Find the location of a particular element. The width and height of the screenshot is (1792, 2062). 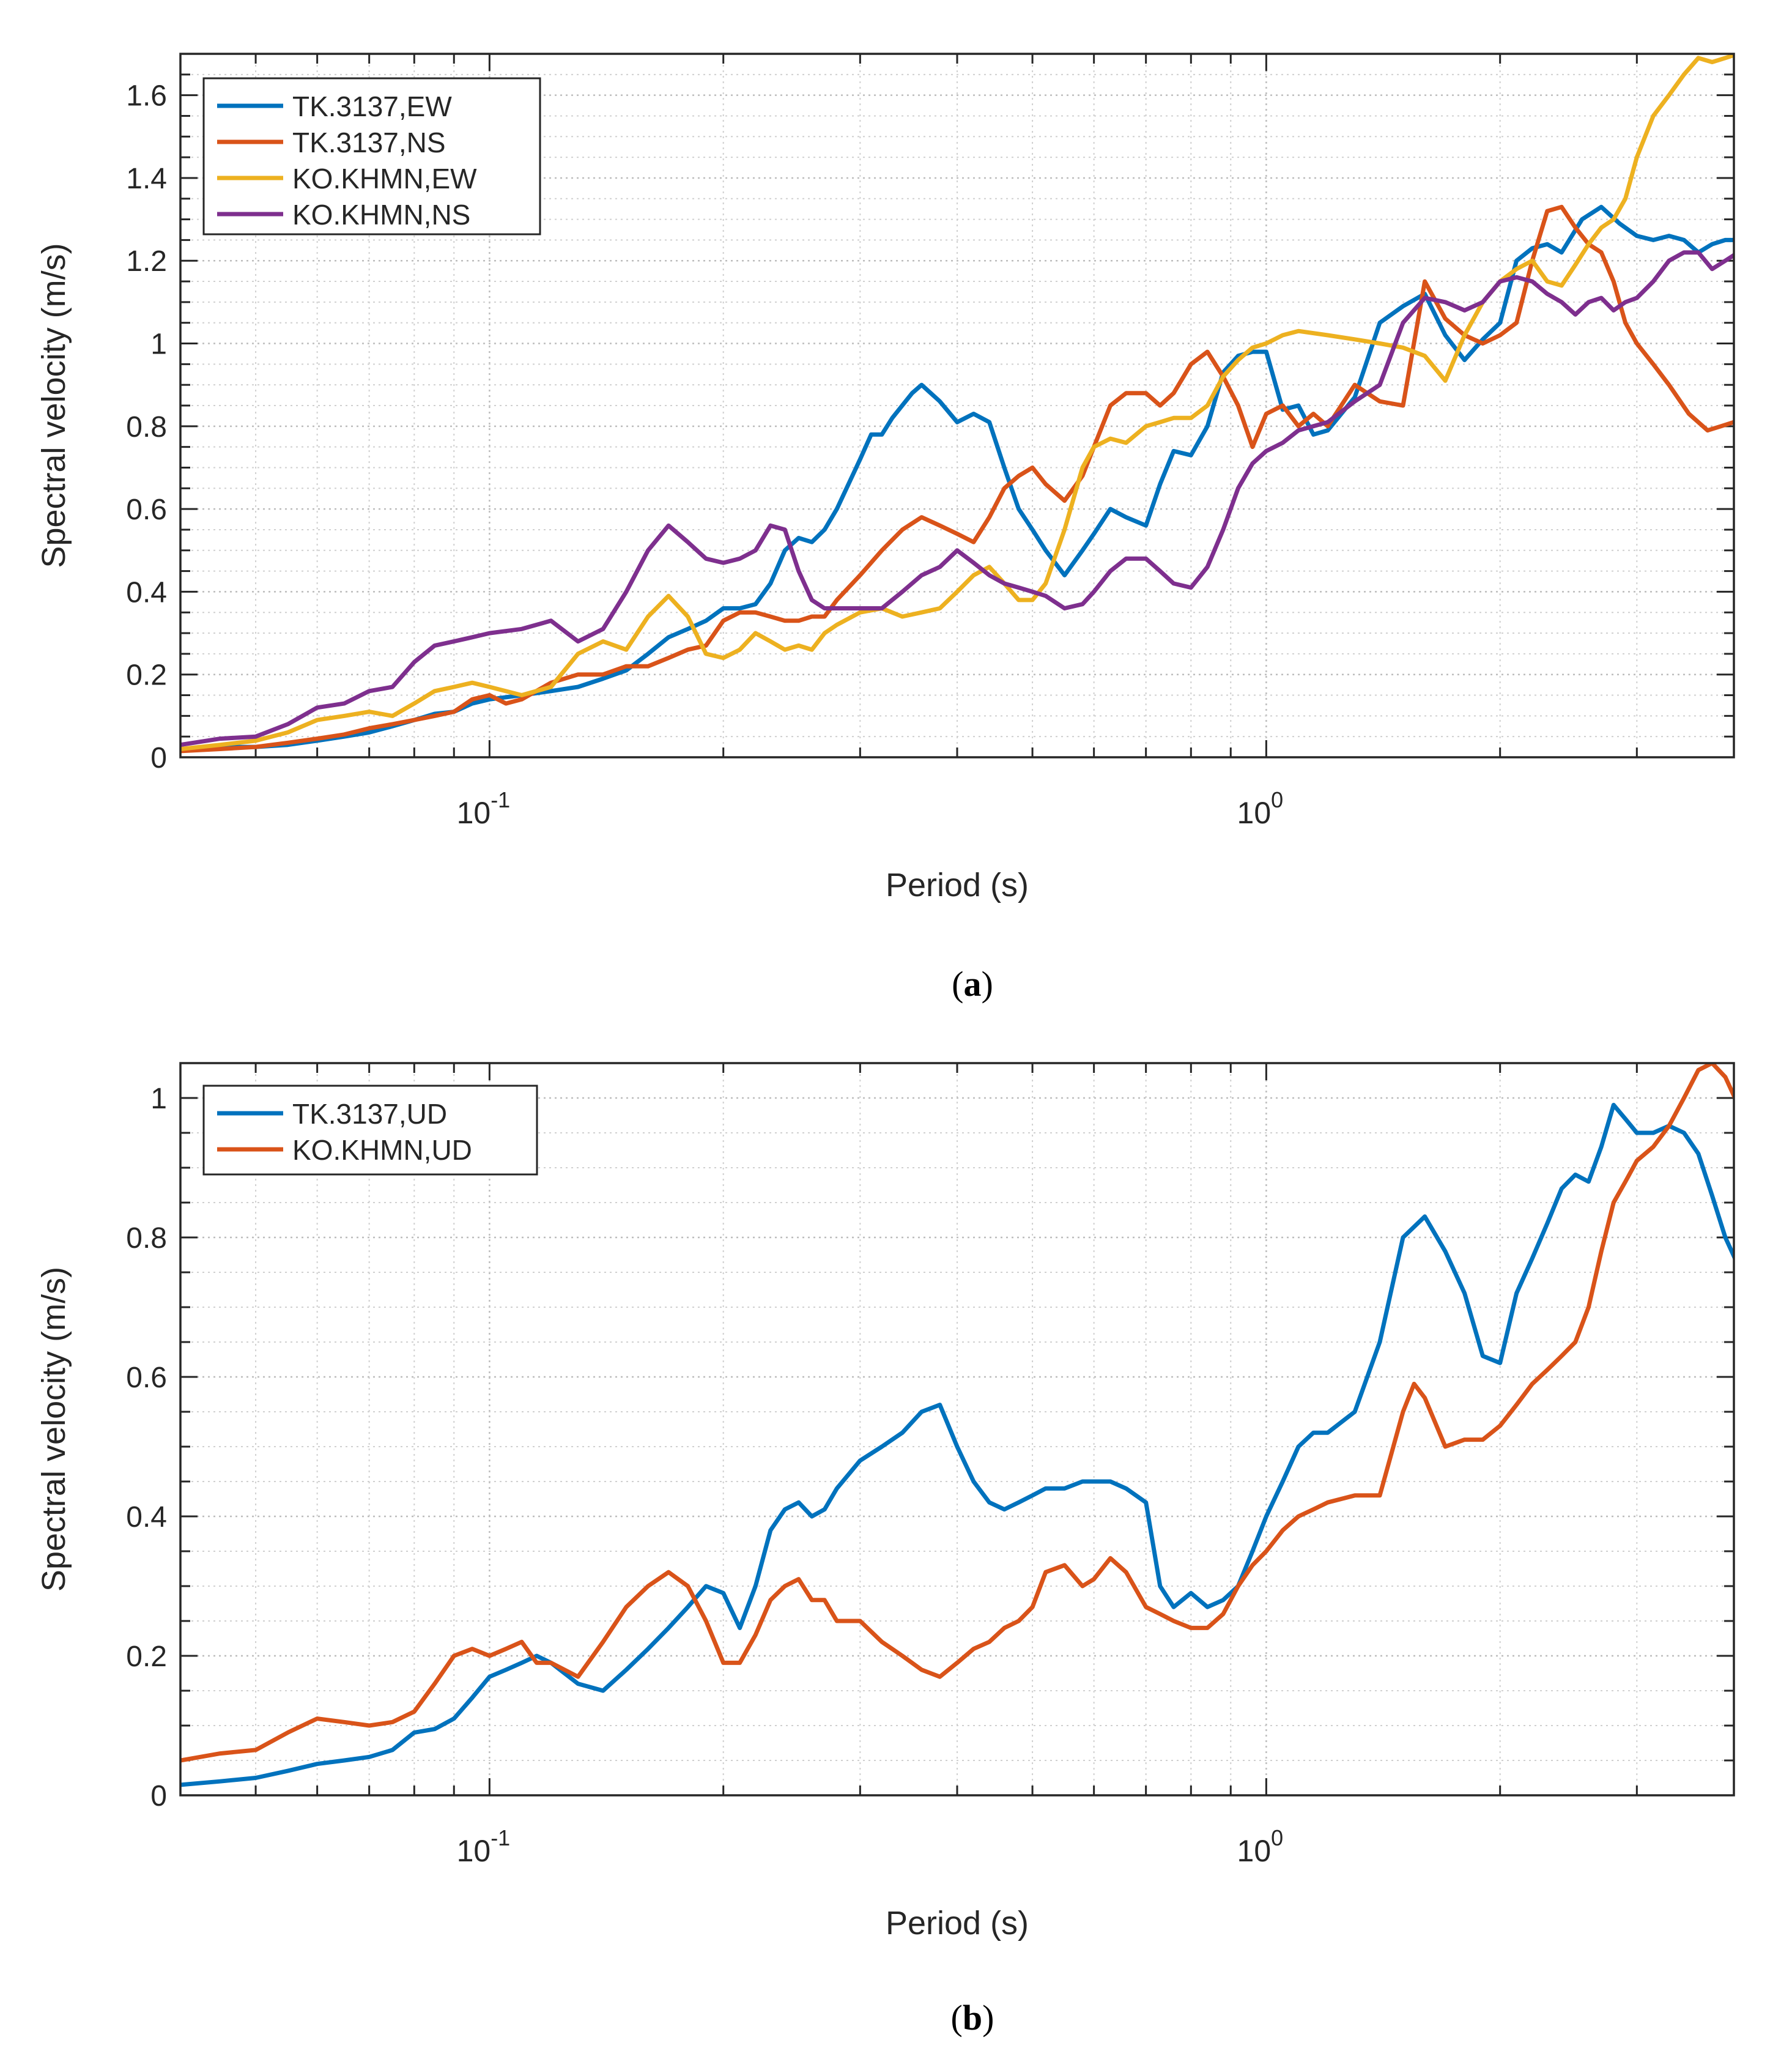

legend: TK.3137,EW TK.3137,NS KO.KHMN,EW KO.KHMN,NS is located at coordinates (371, 156).